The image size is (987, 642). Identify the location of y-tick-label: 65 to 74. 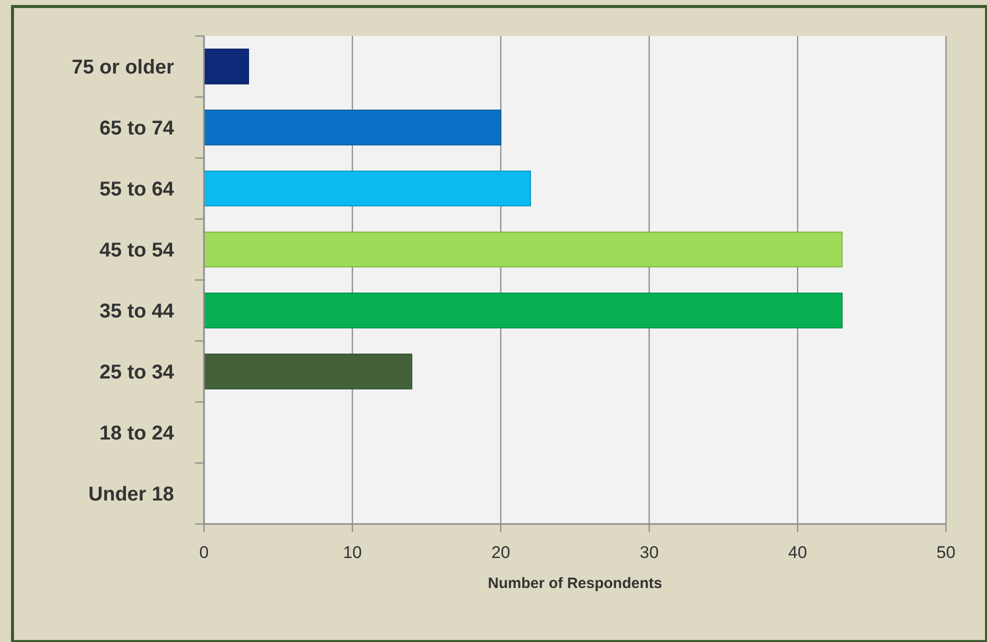
(137, 129).